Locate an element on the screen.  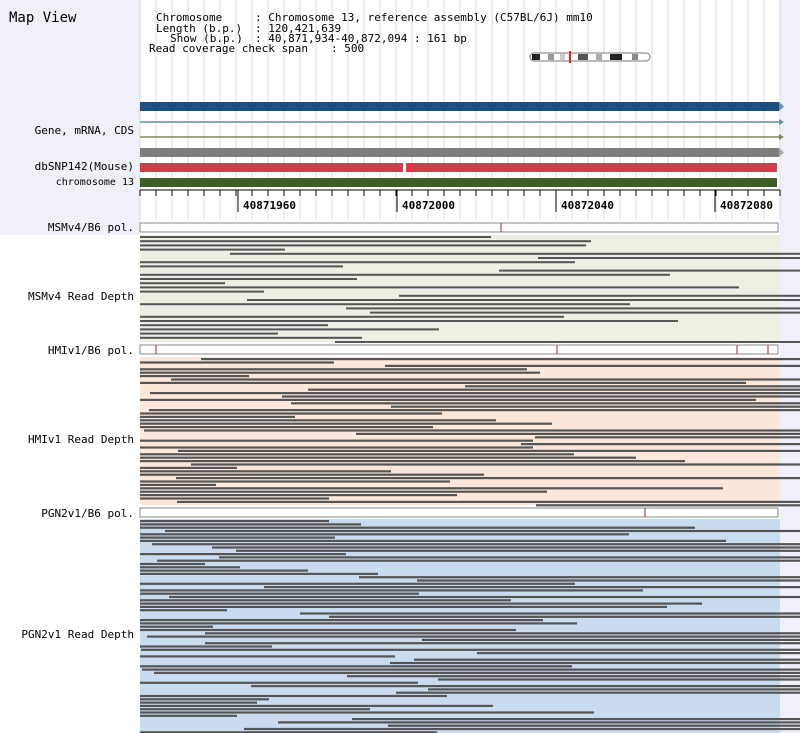
track-label-gene: Gene, mRNA, CDS is located at coordinates (84, 130).